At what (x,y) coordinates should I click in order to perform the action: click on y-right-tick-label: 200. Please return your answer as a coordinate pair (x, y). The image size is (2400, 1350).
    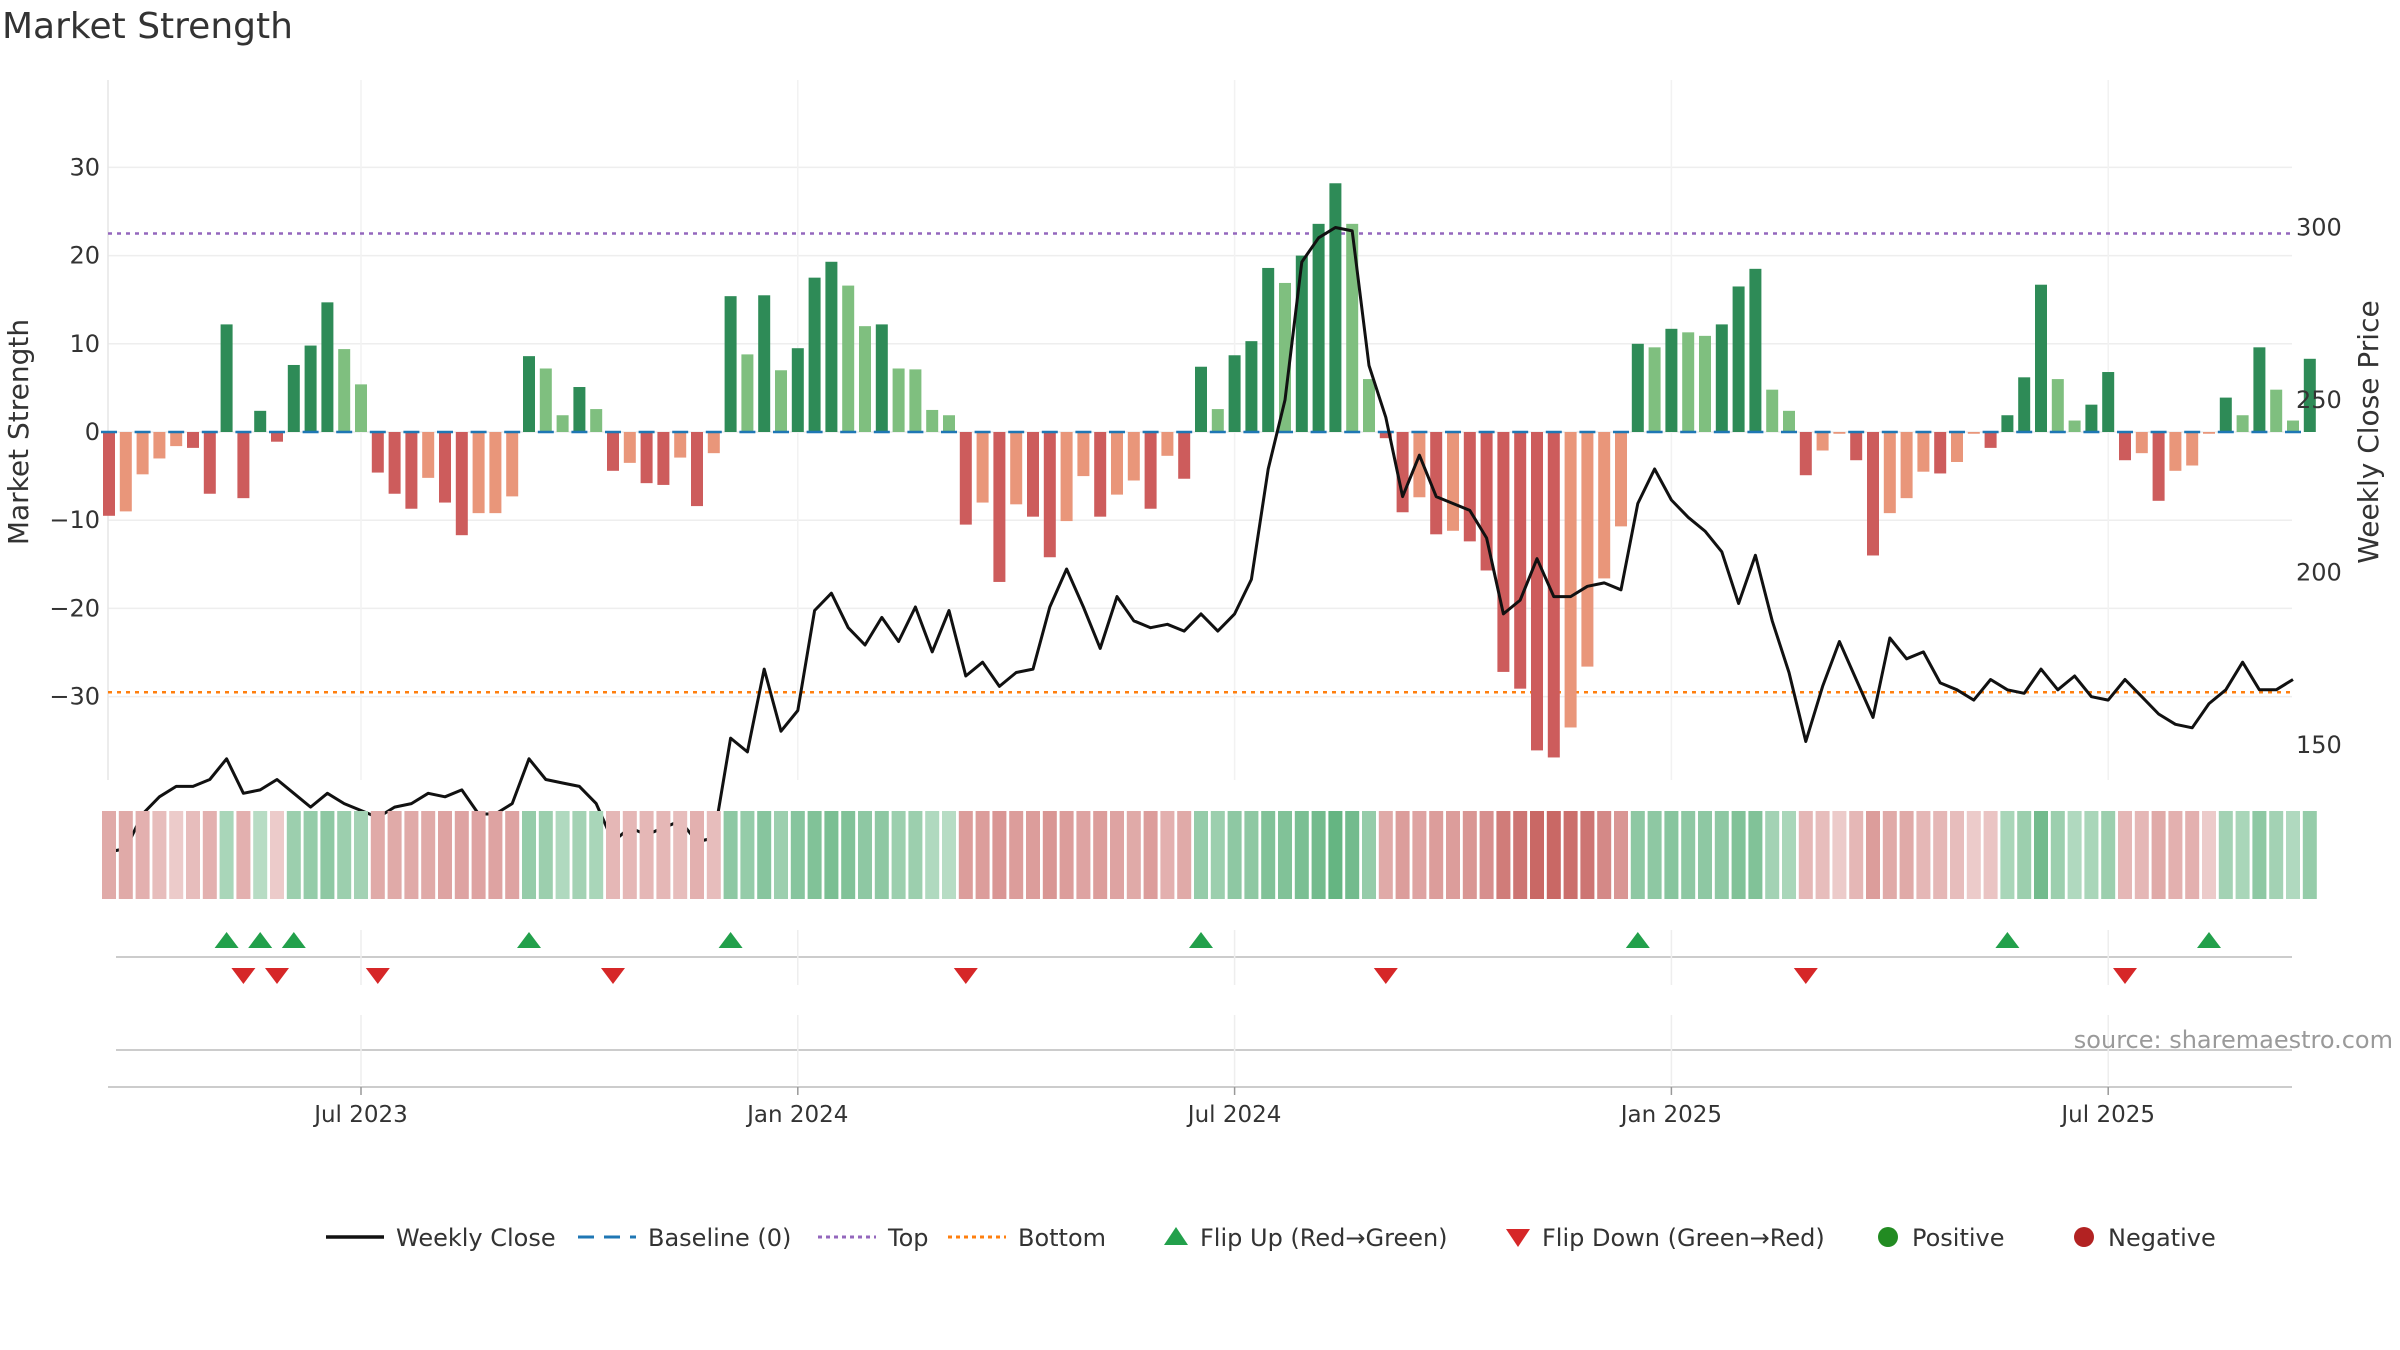
    Looking at the image, I should click on (2319, 573).